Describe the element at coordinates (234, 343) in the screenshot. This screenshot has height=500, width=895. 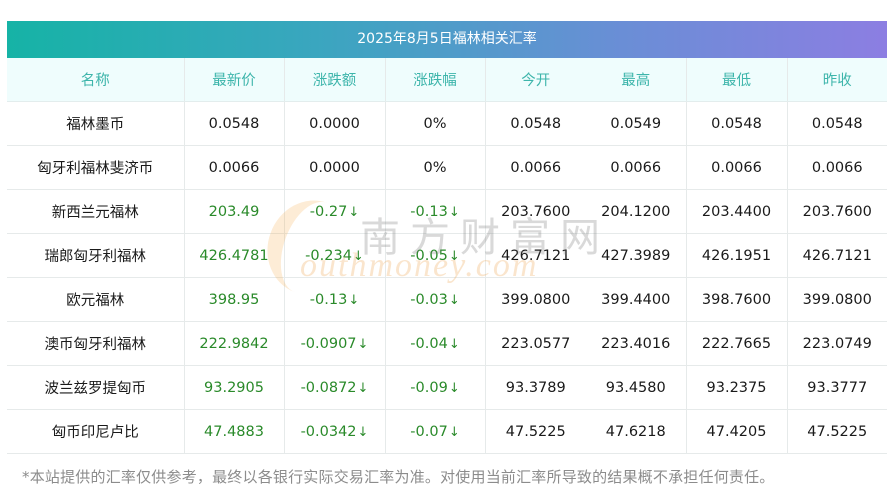
I see `cell-latest-value: 222.9842` at that location.